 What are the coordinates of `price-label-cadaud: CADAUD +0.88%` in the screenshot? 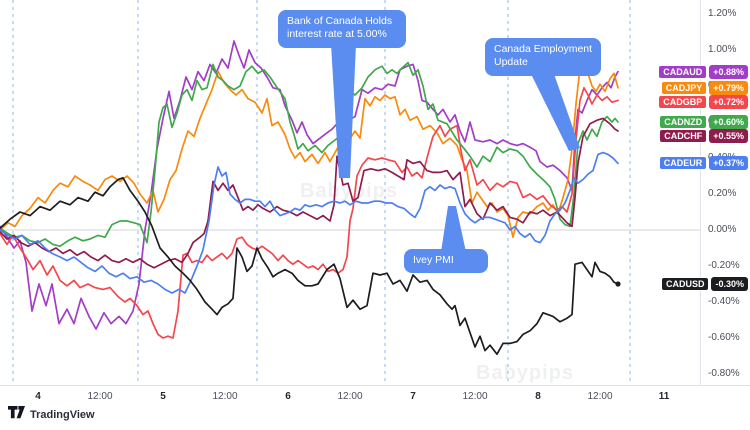 It's located at (703, 71).